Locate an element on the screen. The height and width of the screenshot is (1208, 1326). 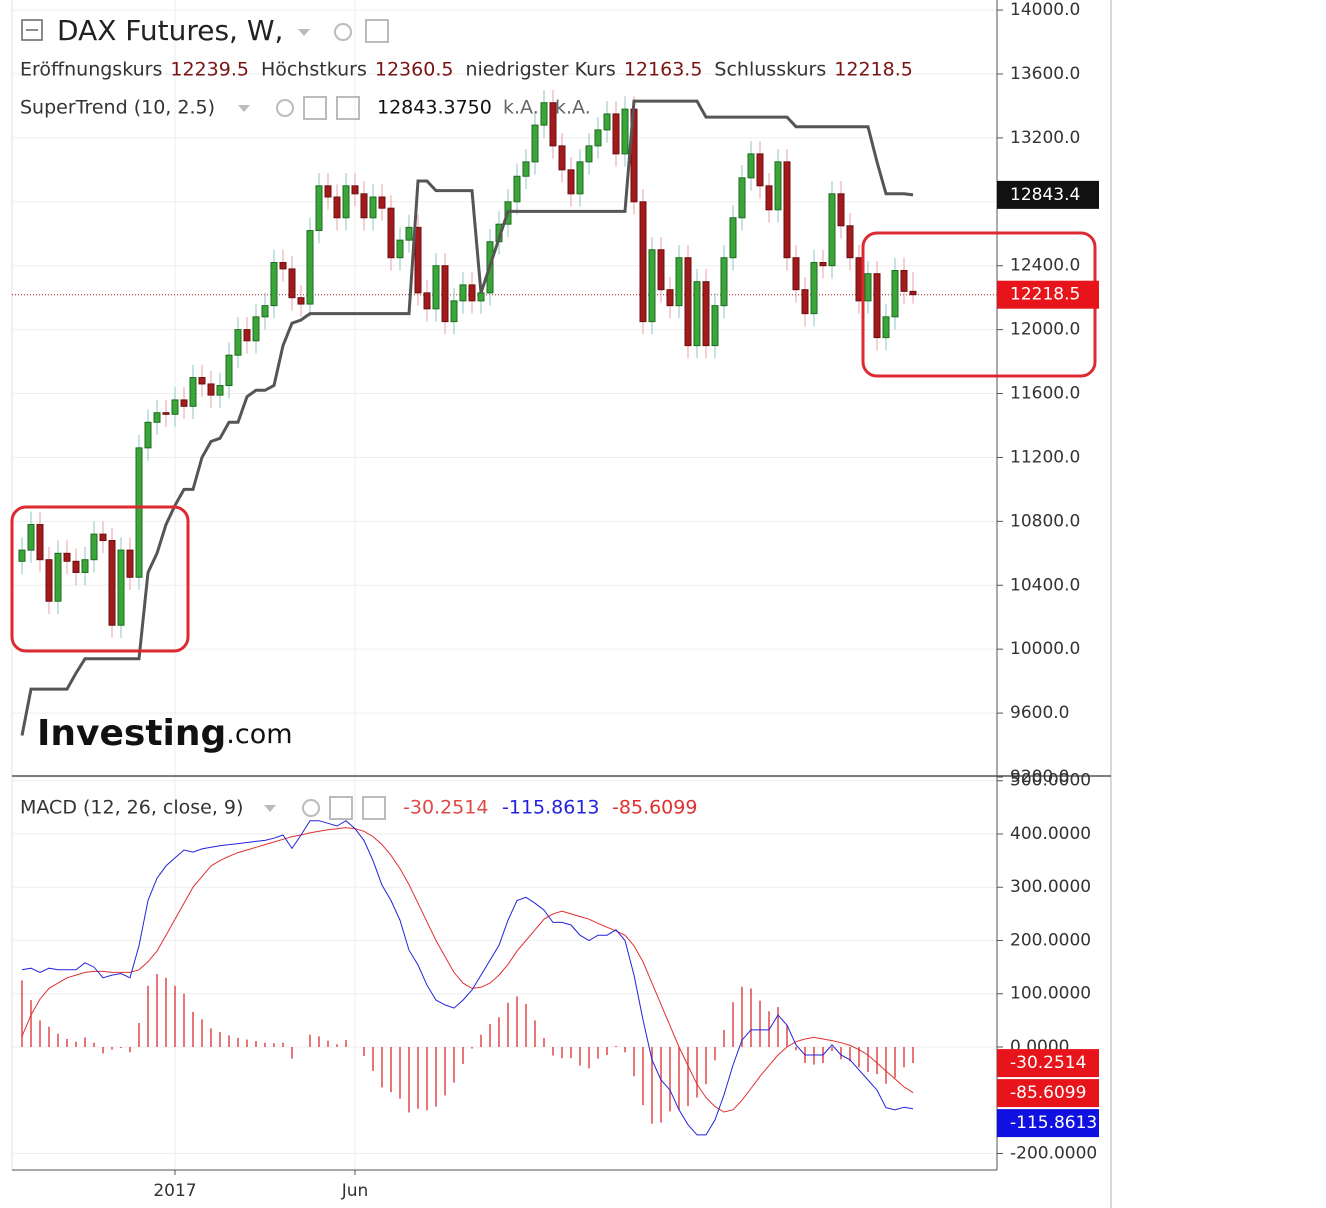
y-tick-label: 9200.0 is located at coordinates (1039, 777).